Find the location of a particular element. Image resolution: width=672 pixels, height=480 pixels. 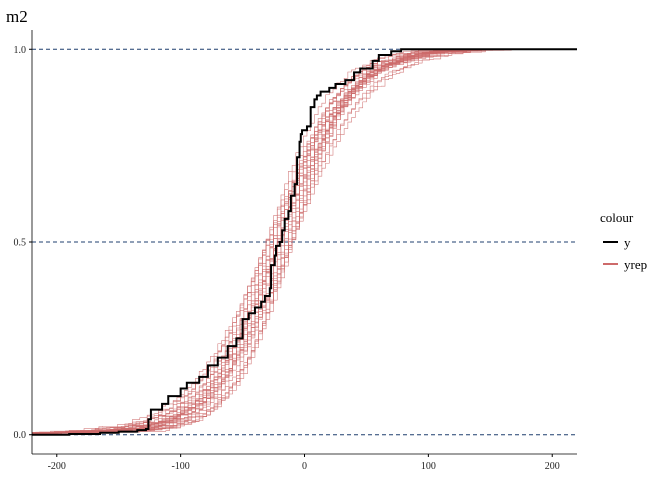

x-tick-label-3: 100 is located at coordinates (428, 466).